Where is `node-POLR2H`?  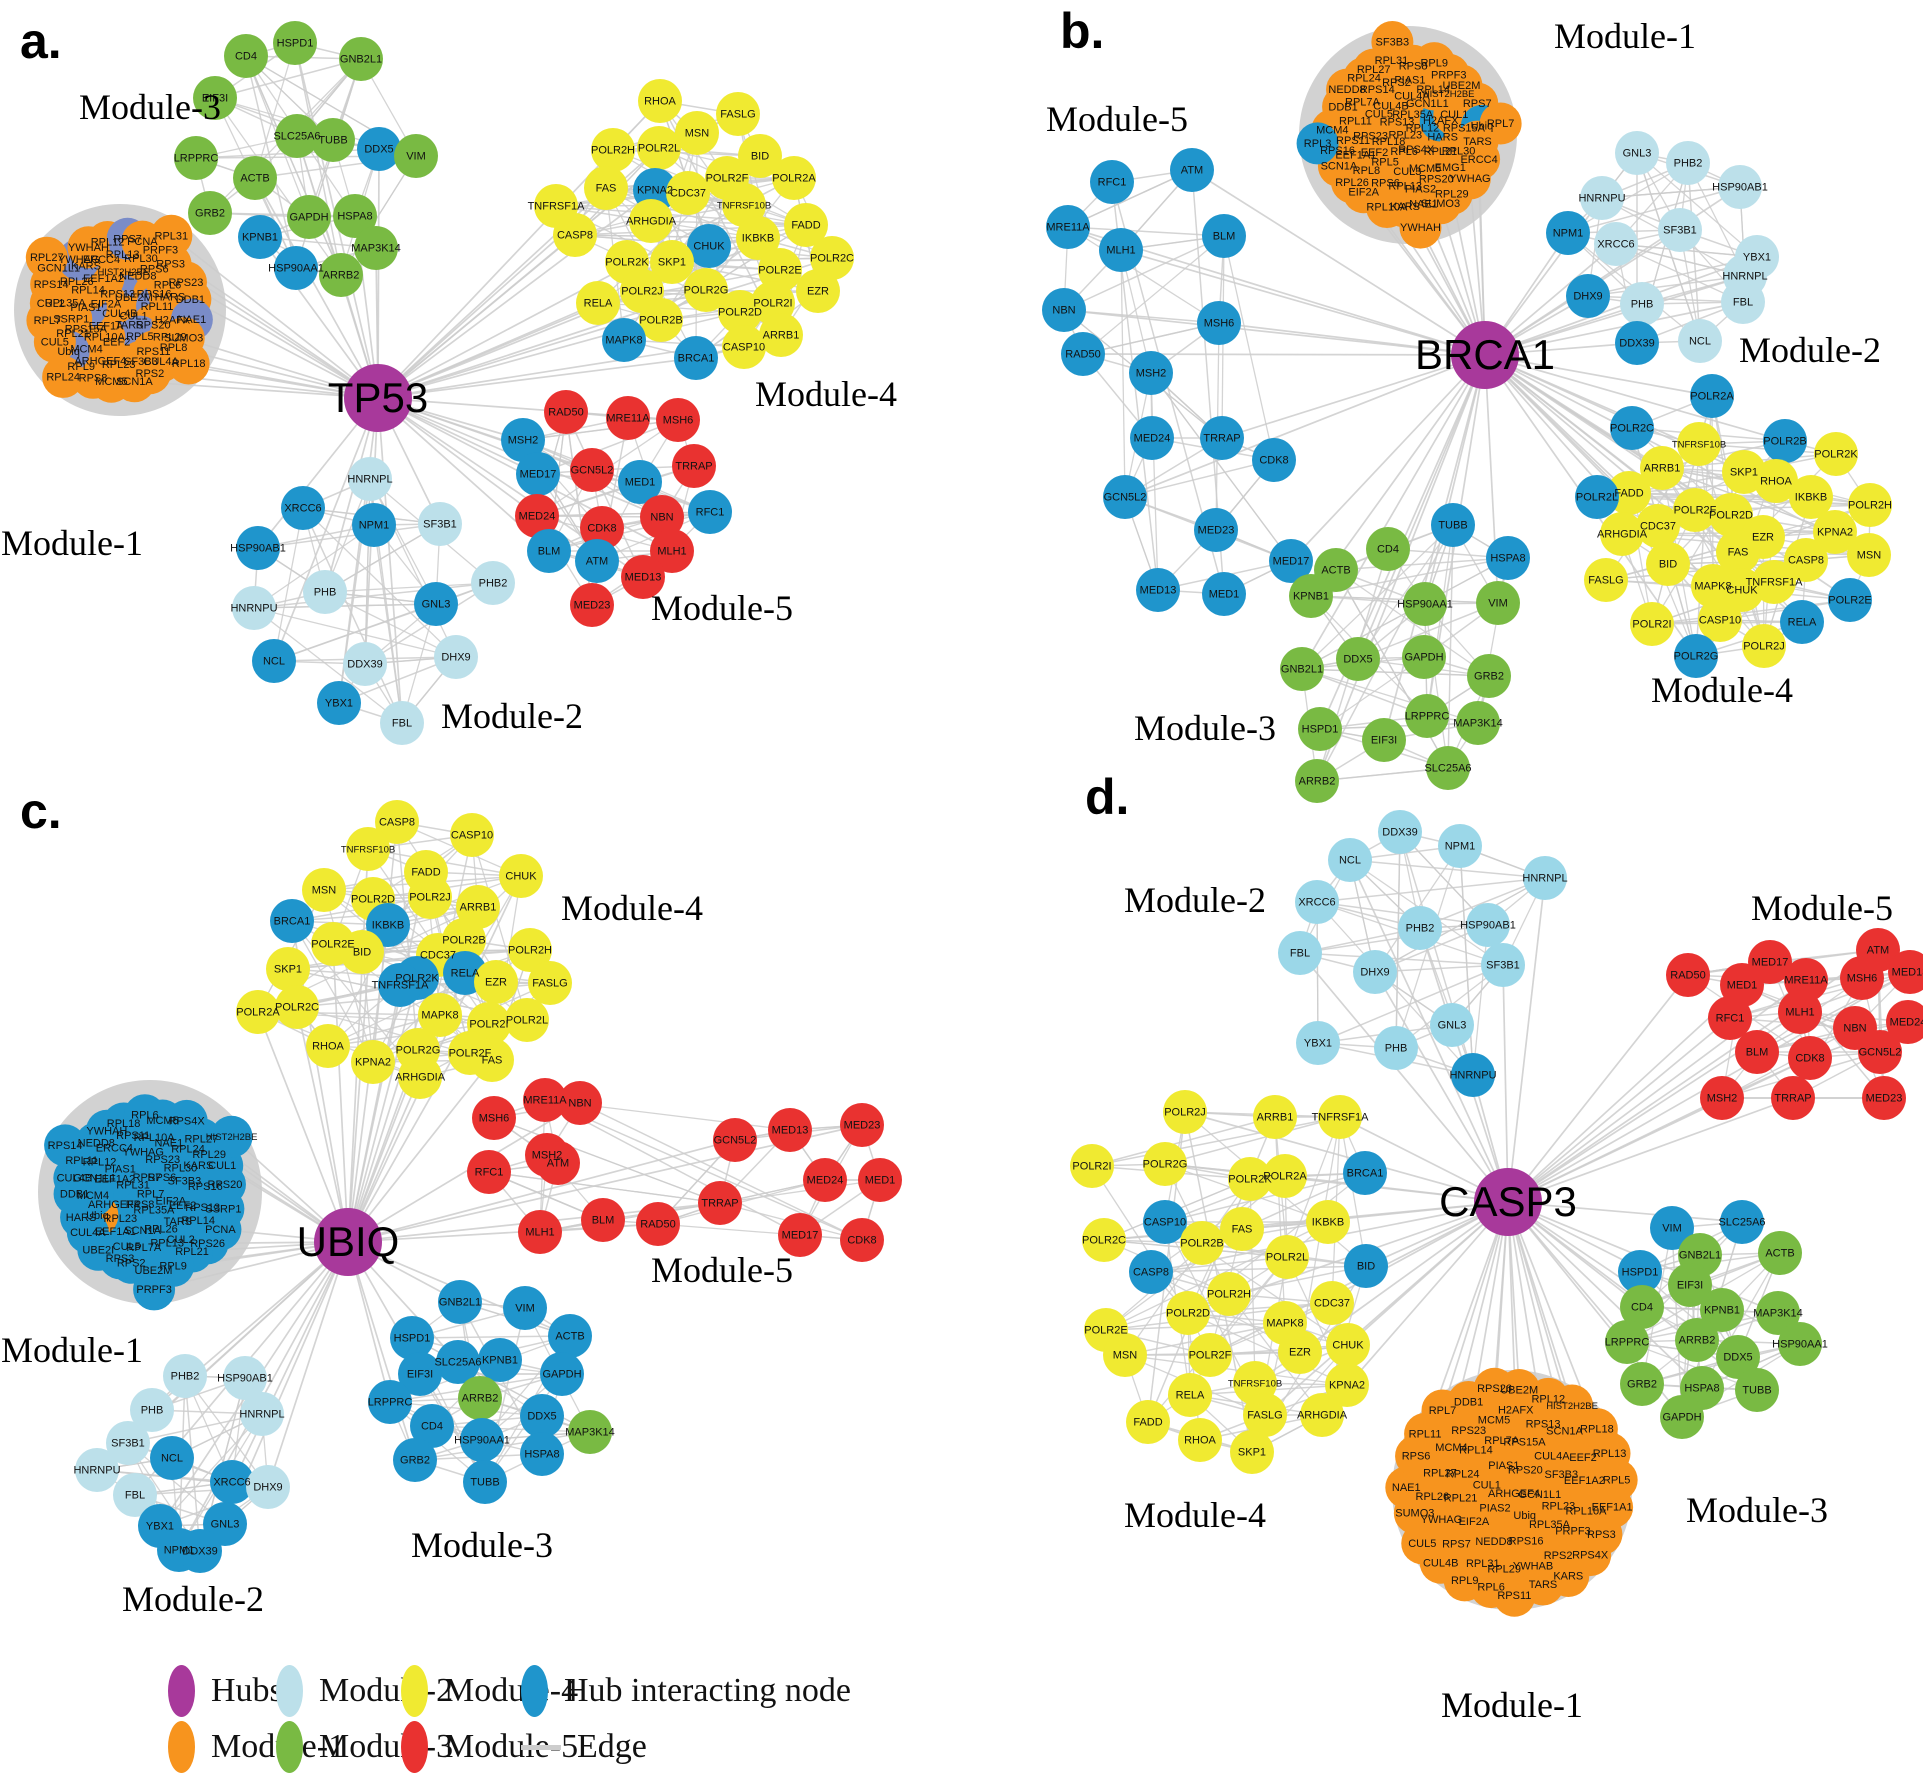 node-POLR2H is located at coordinates (613, 150).